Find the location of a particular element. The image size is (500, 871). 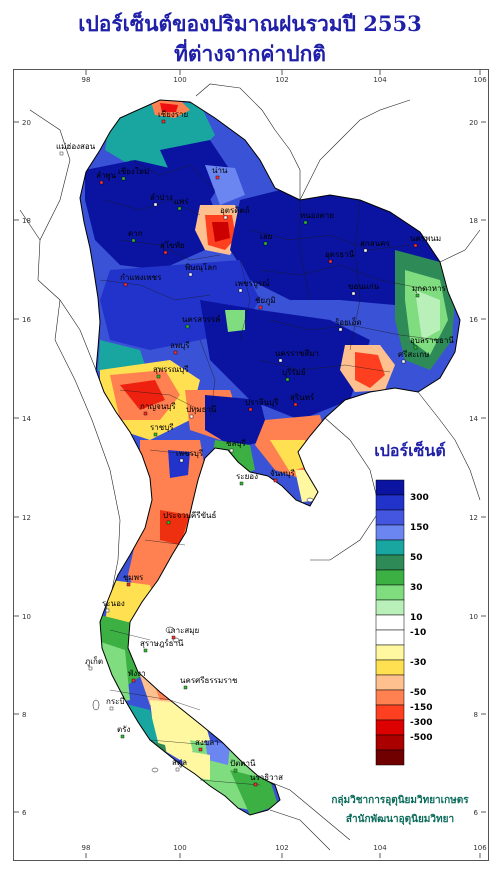

place-label: สุโขทัย is located at coordinates (172, 245).